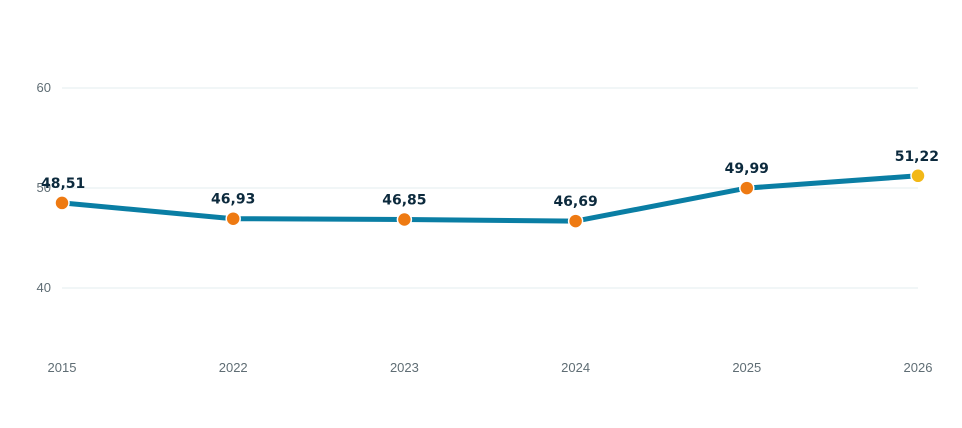 The image size is (962, 428). What do you see at coordinates (918, 367) in the screenshot?
I see `x-tick-label: 2026` at bounding box center [918, 367].